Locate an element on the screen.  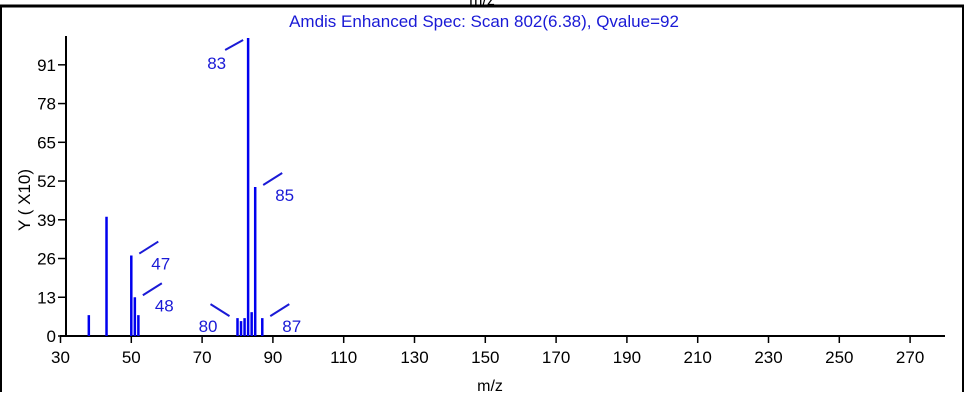
x-tick-label: 130 is located at coordinates (414, 357).